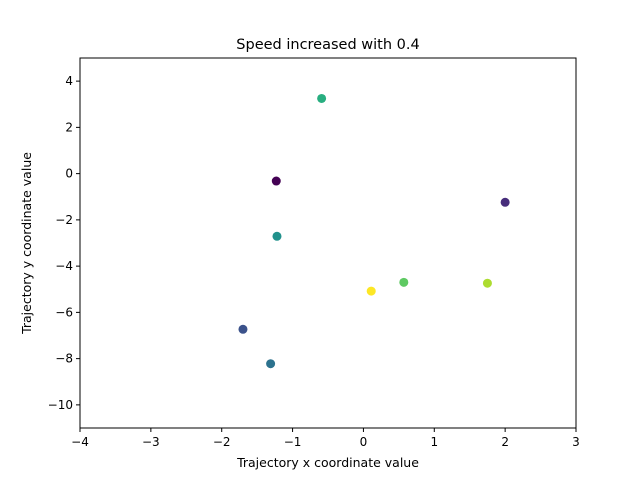 Image resolution: width=640 pixels, height=480 pixels. I want to click on y-tick-label: −2, so click(64, 220).